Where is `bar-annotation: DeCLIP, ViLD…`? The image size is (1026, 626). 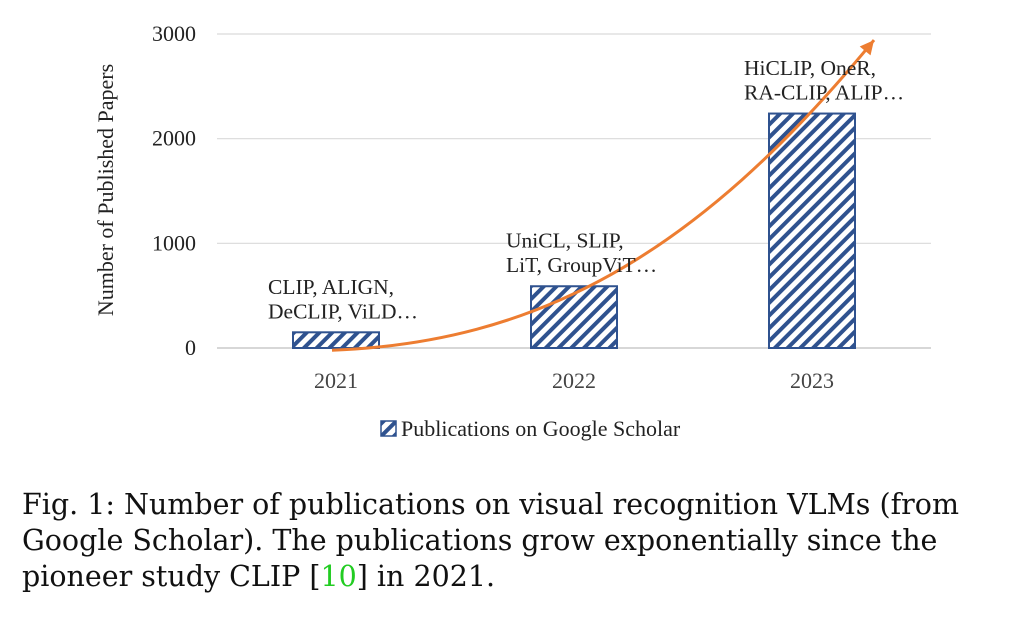
bar-annotation: DeCLIP, ViLD… is located at coordinates (343, 311).